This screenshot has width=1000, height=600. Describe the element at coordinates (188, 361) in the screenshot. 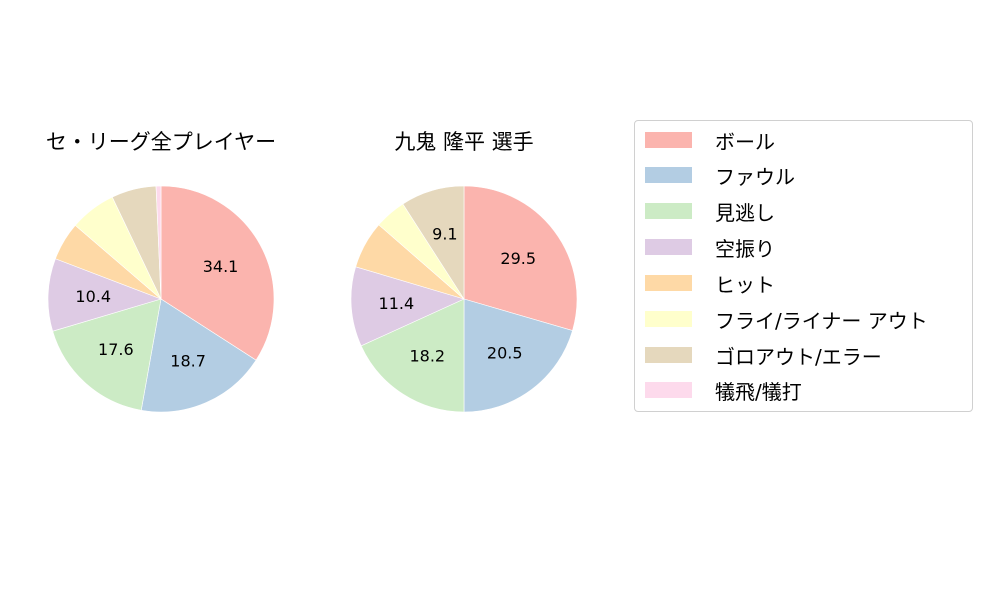

I see `wedge-label: 18.7` at that location.